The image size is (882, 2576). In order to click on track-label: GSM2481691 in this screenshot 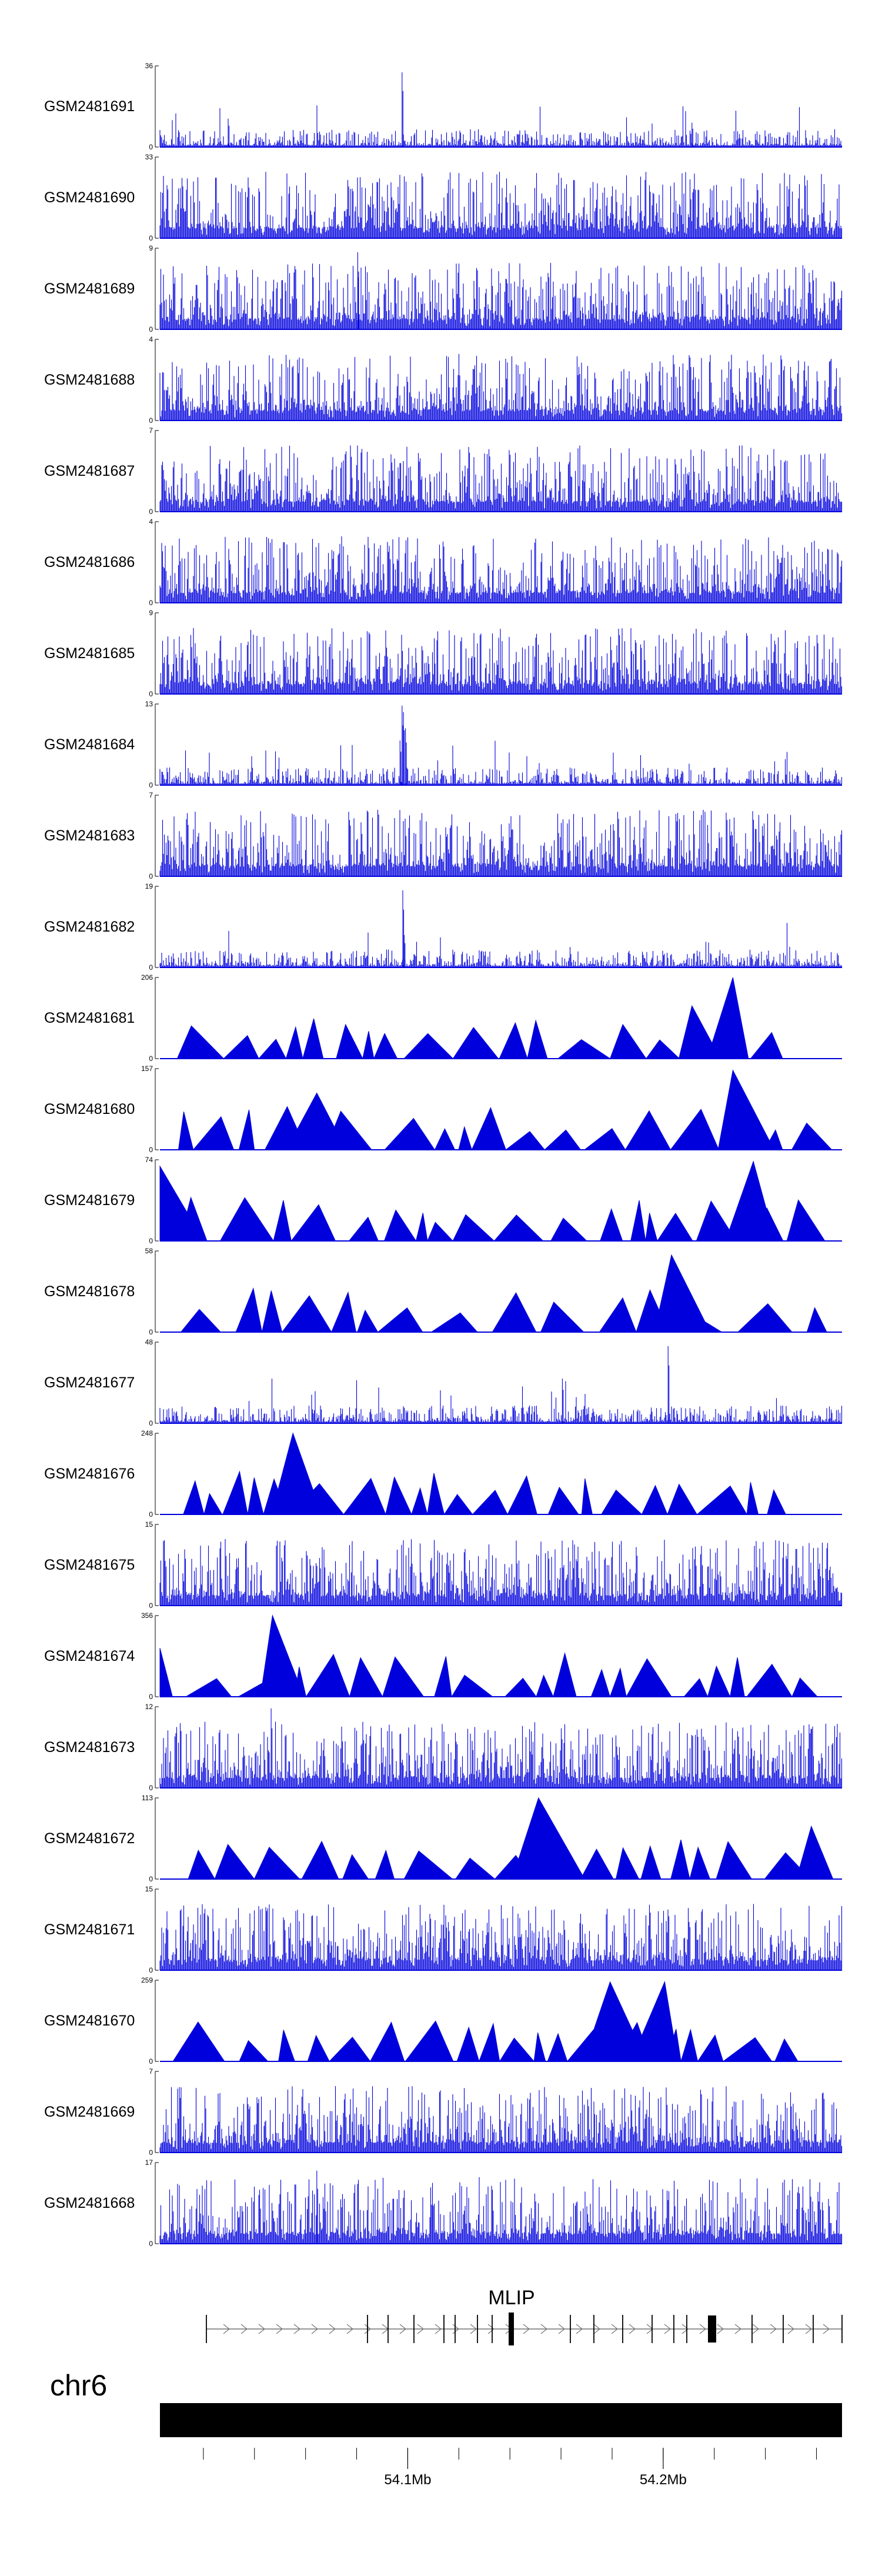, I will do `click(89, 106)`.